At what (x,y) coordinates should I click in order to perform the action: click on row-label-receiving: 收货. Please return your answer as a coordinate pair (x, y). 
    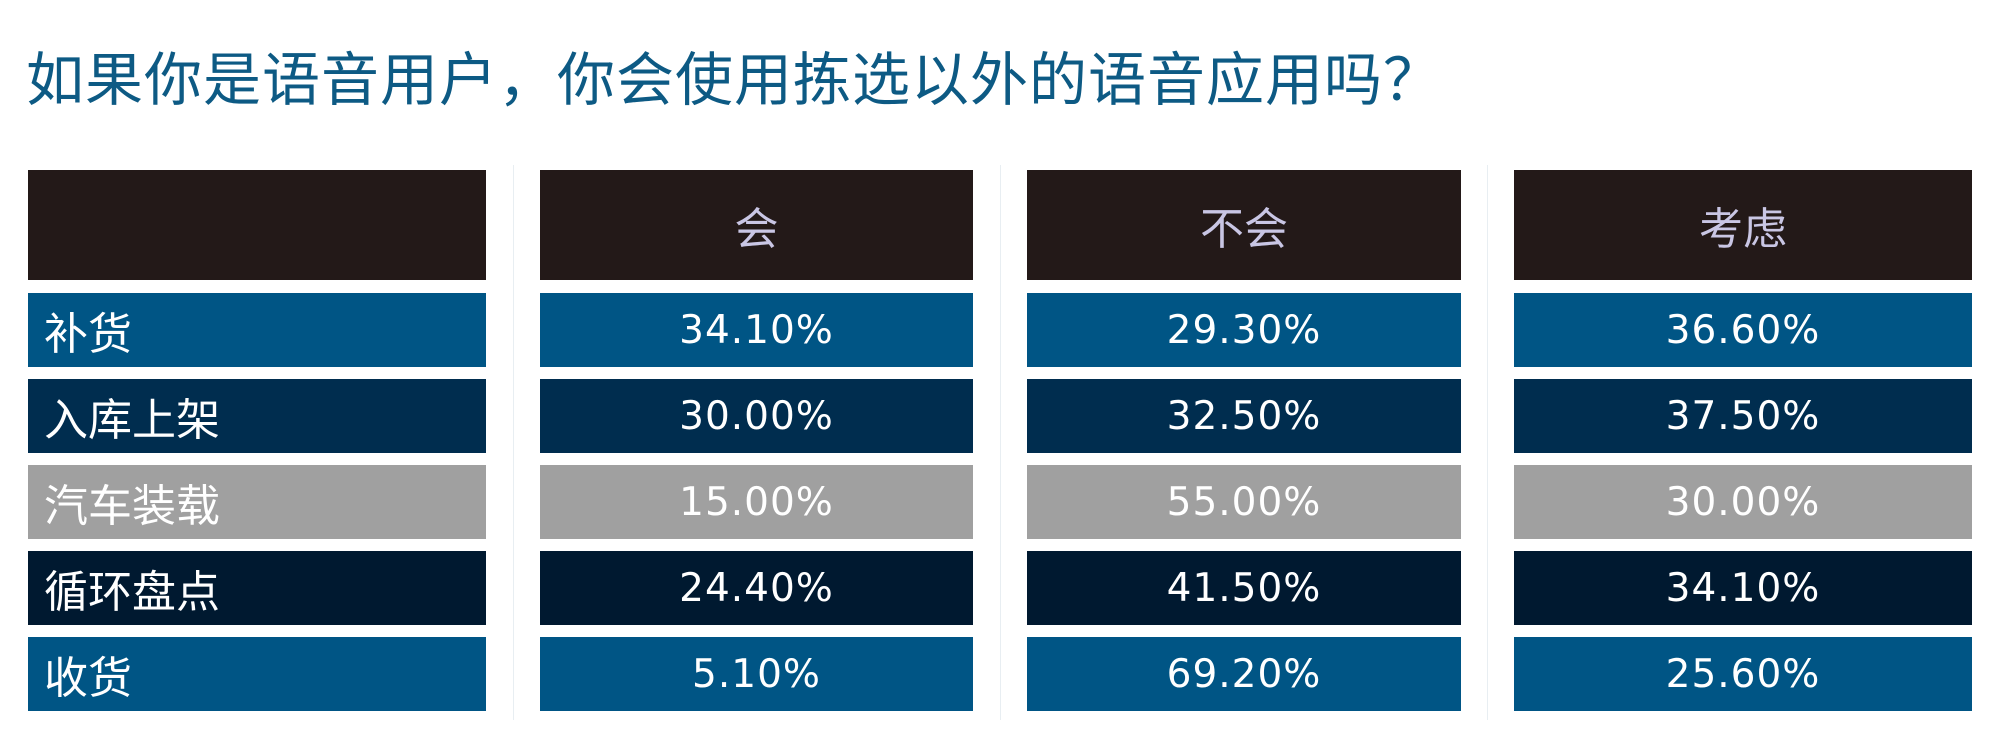
    Looking at the image, I should click on (257, 674).